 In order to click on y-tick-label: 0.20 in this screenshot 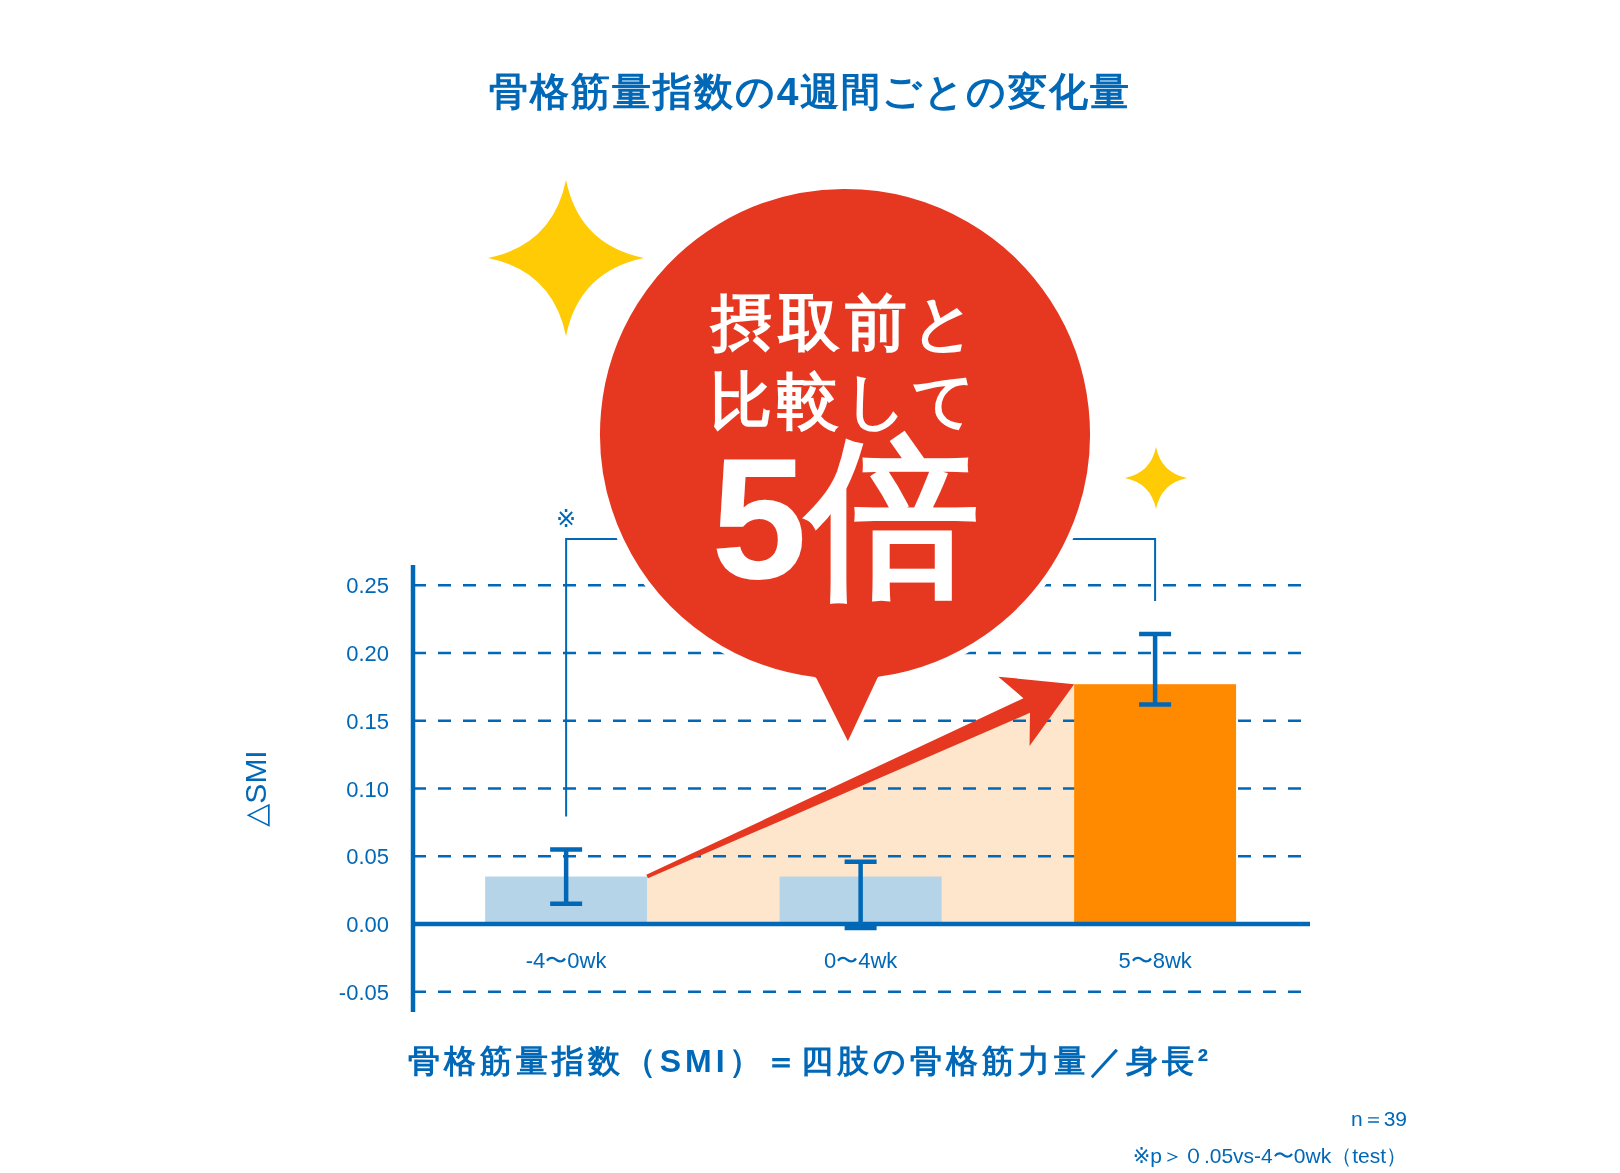, I will do `click(367, 654)`.